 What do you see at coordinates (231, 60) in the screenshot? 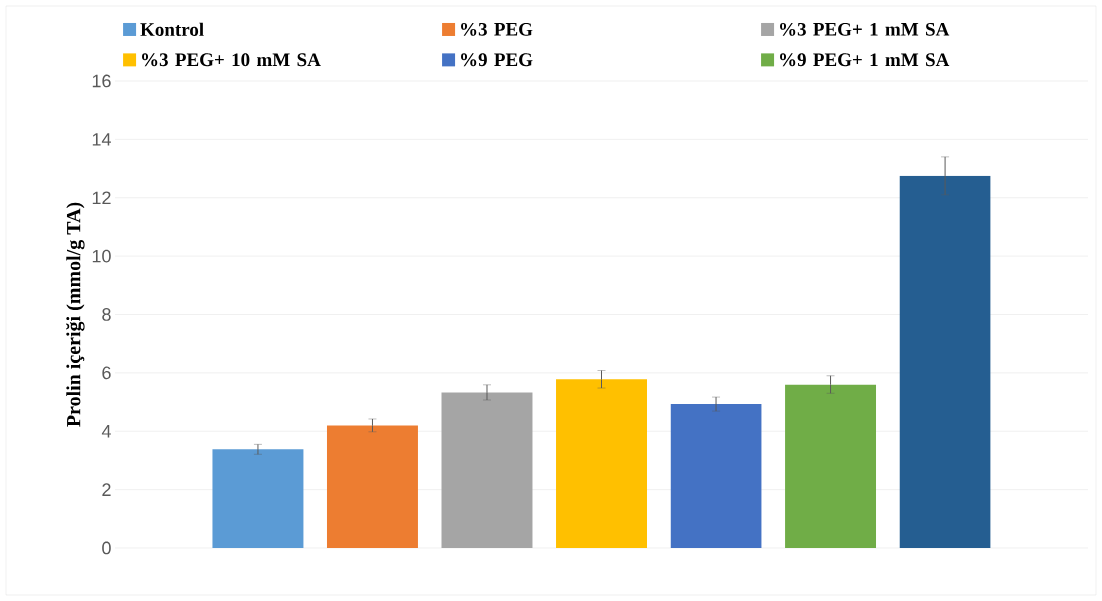
I see `legend-label: %3 PEG+ 10 mM SA` at bounding box center [231, 60].